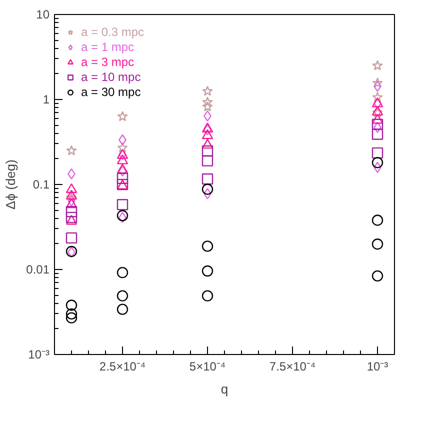 The width and height of the screenshot is (436, 436). I want to click on x-tick-label: 7.5×10⁻⁴, so click(292, 367).